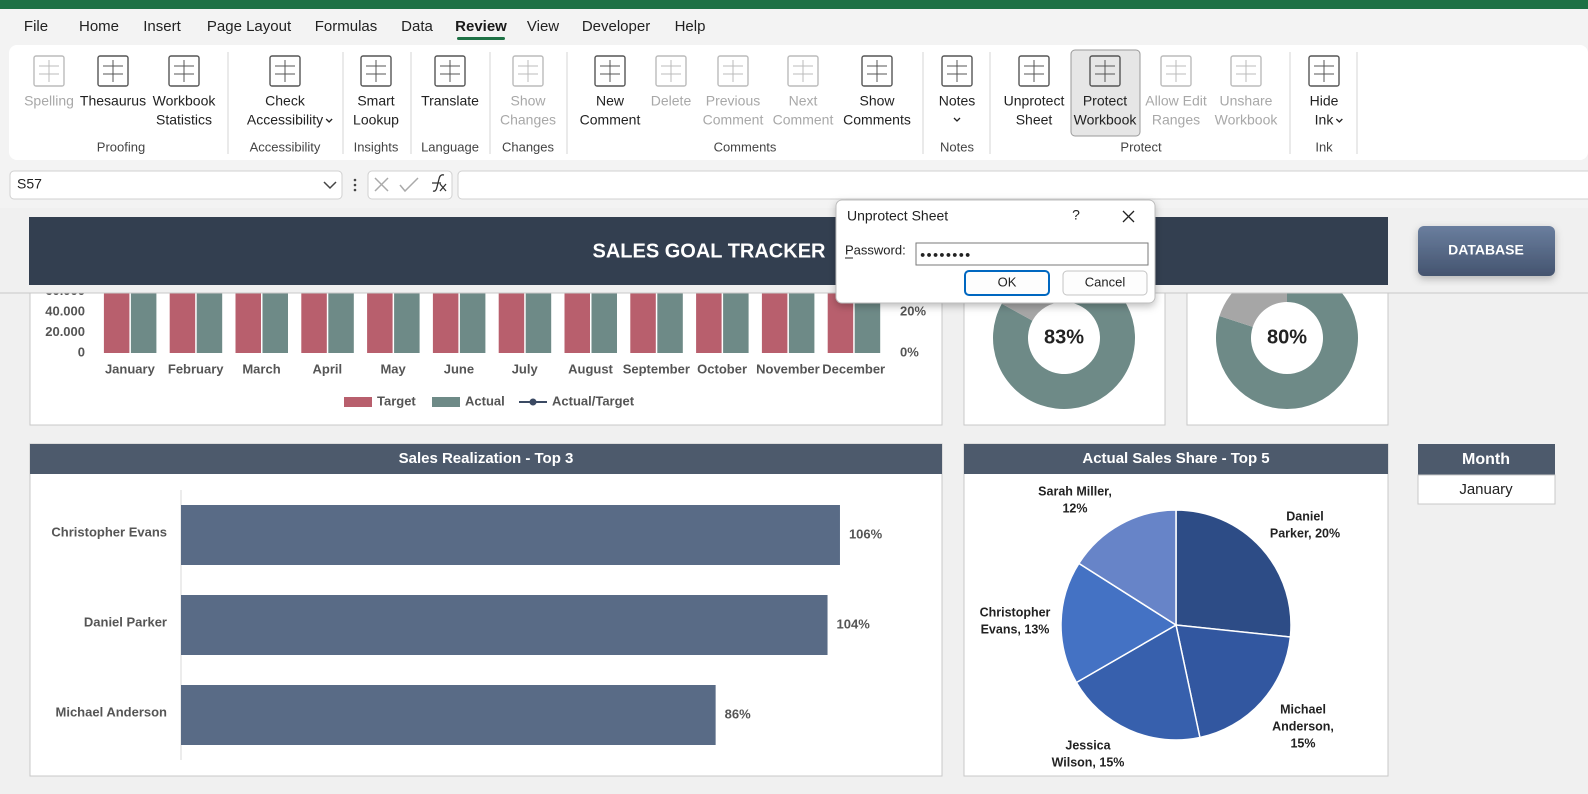 Image resolution: width=1588 pixels, height=794 pixels. Describe the element at coordinates (1486, 251) in the screenshot. I see `database-button` at that location.